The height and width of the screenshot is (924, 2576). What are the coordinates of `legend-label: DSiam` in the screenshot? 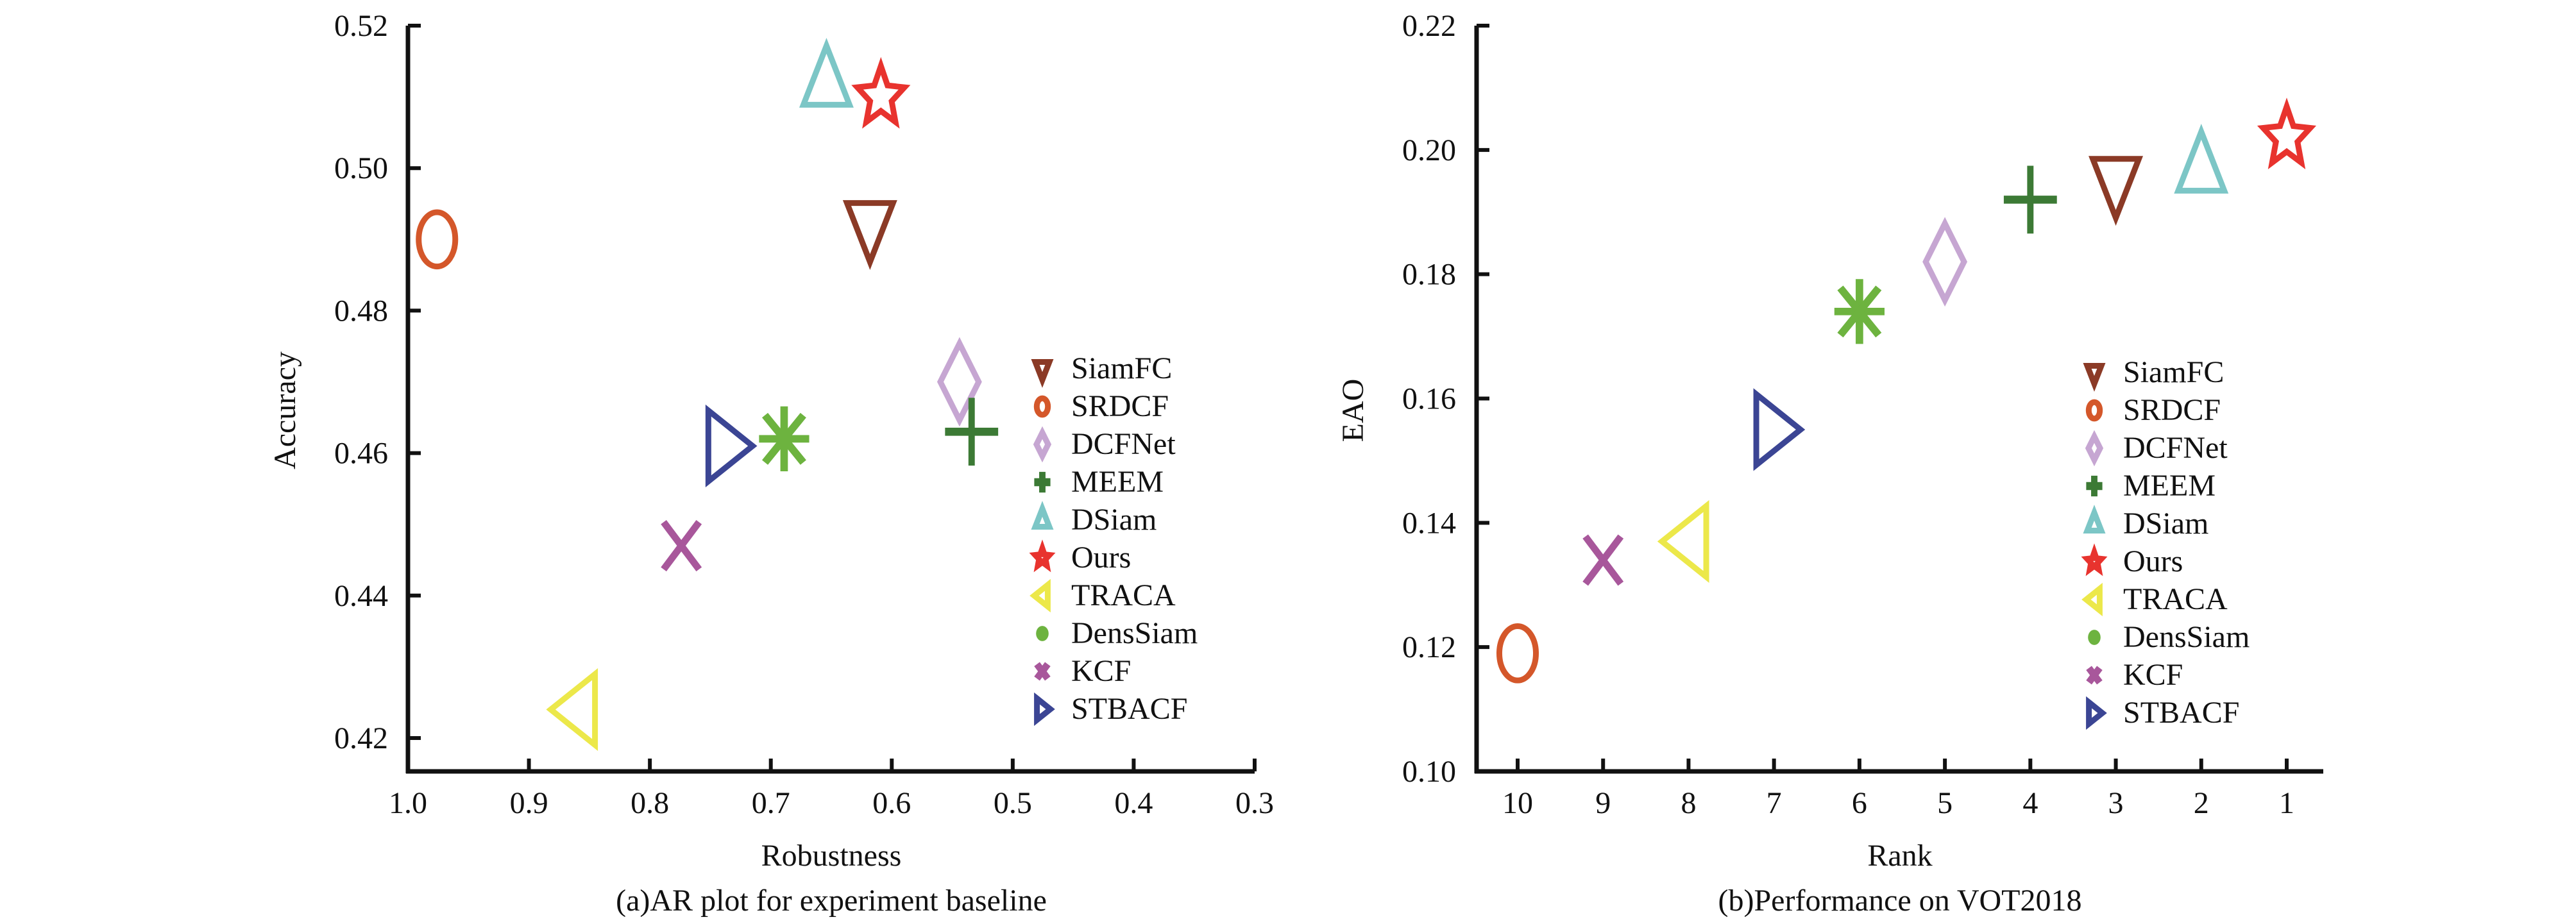 It's located at (2165, 524).